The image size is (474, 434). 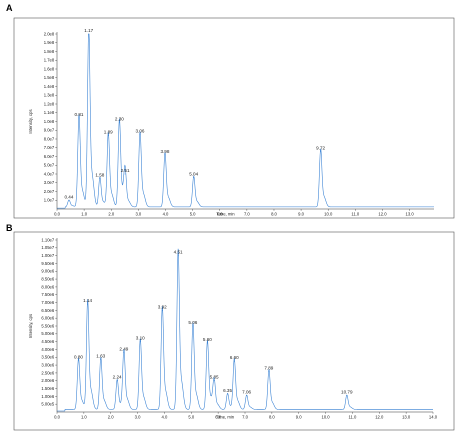 I want to click on peak-label: 0.81, so click(x=78, y=114).